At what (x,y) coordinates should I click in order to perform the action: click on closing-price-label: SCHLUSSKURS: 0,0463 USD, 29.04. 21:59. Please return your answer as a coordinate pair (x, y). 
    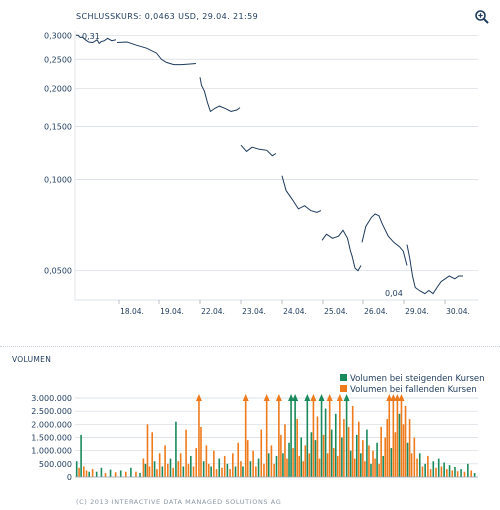
    Looking at the image, I should click on (167, 16).